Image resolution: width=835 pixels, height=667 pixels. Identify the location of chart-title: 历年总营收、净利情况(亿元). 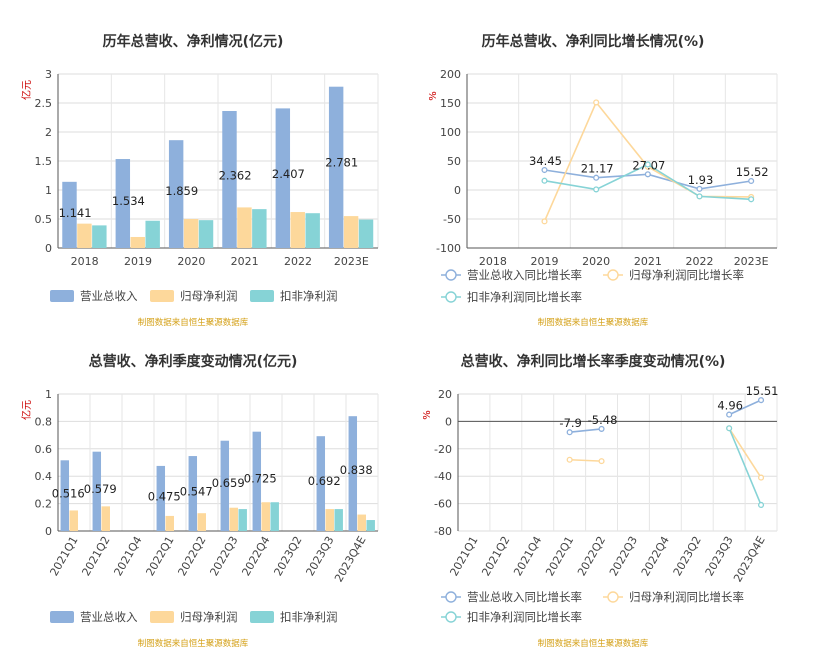
(193, 41).